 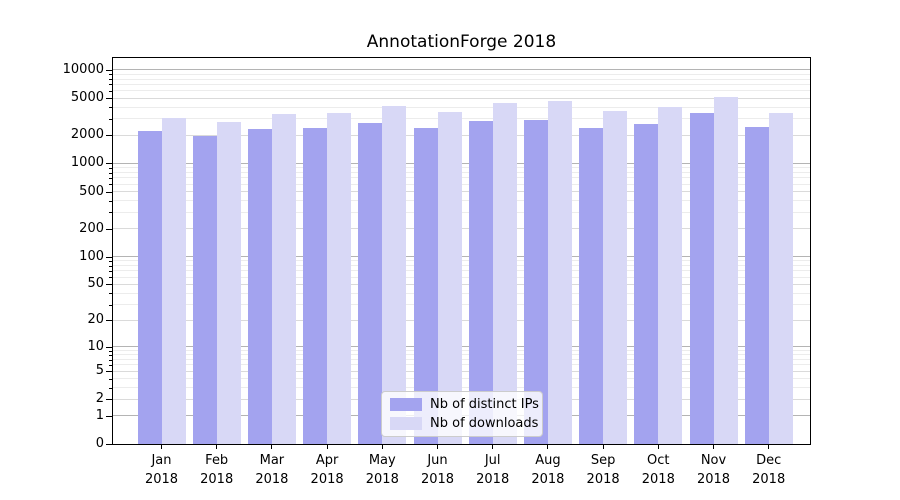 I want to click on bar-may-distinct-ips, so click(x=370, y=283).